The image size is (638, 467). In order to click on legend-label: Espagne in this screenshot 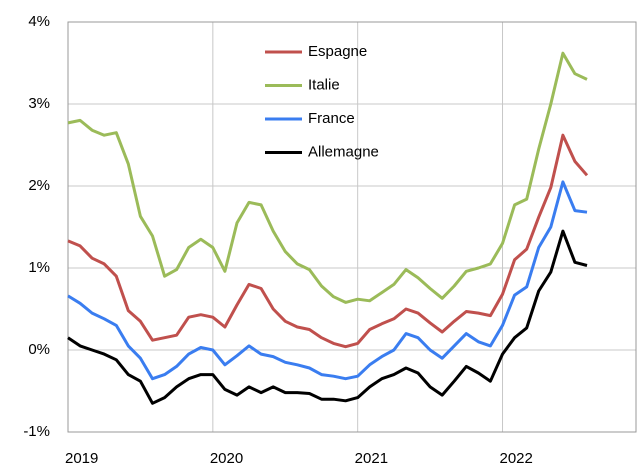, I will do `click(337, 51)`.